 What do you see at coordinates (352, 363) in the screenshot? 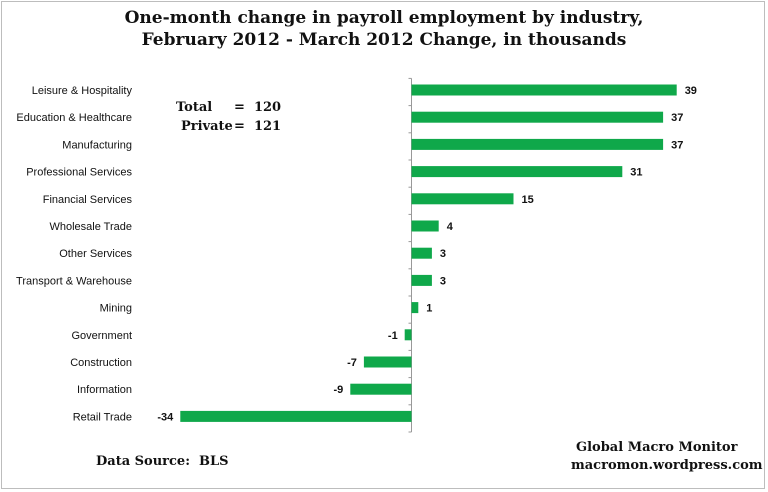
I see `value-label-construction: -7` at bounding box center [352, 363].